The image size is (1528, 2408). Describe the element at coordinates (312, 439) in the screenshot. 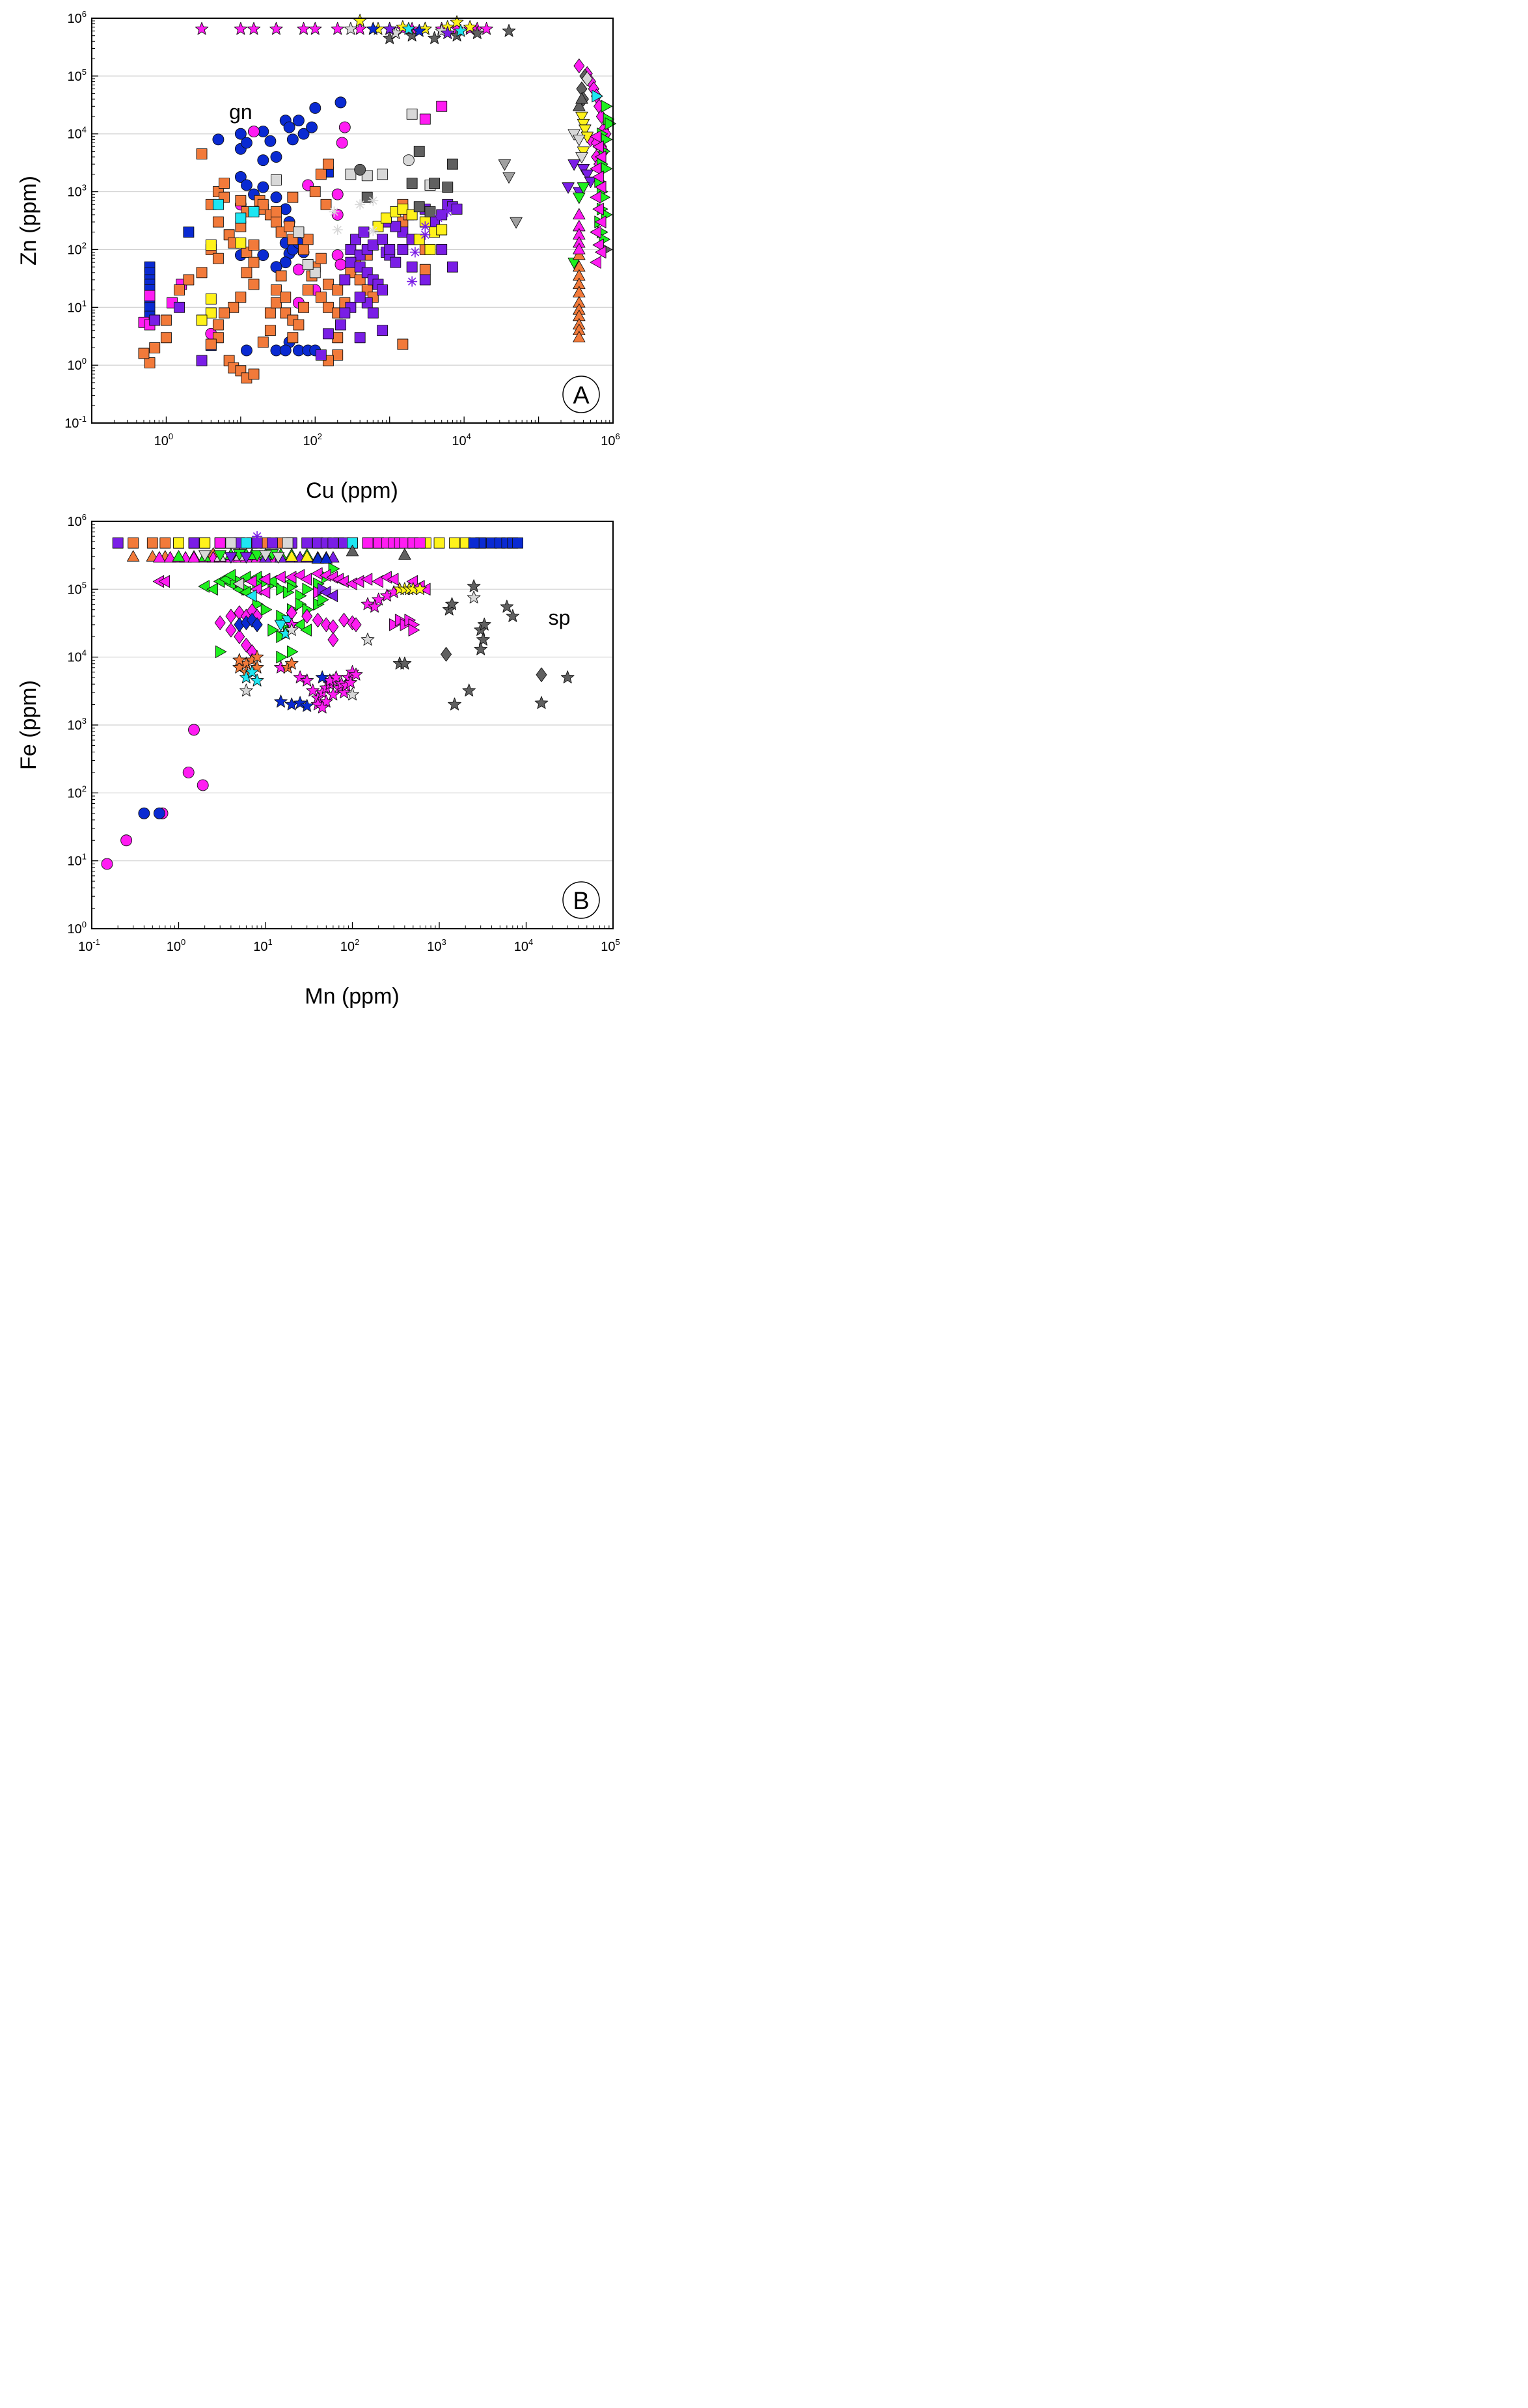

I see `x-tick-label: 10²` at that location.